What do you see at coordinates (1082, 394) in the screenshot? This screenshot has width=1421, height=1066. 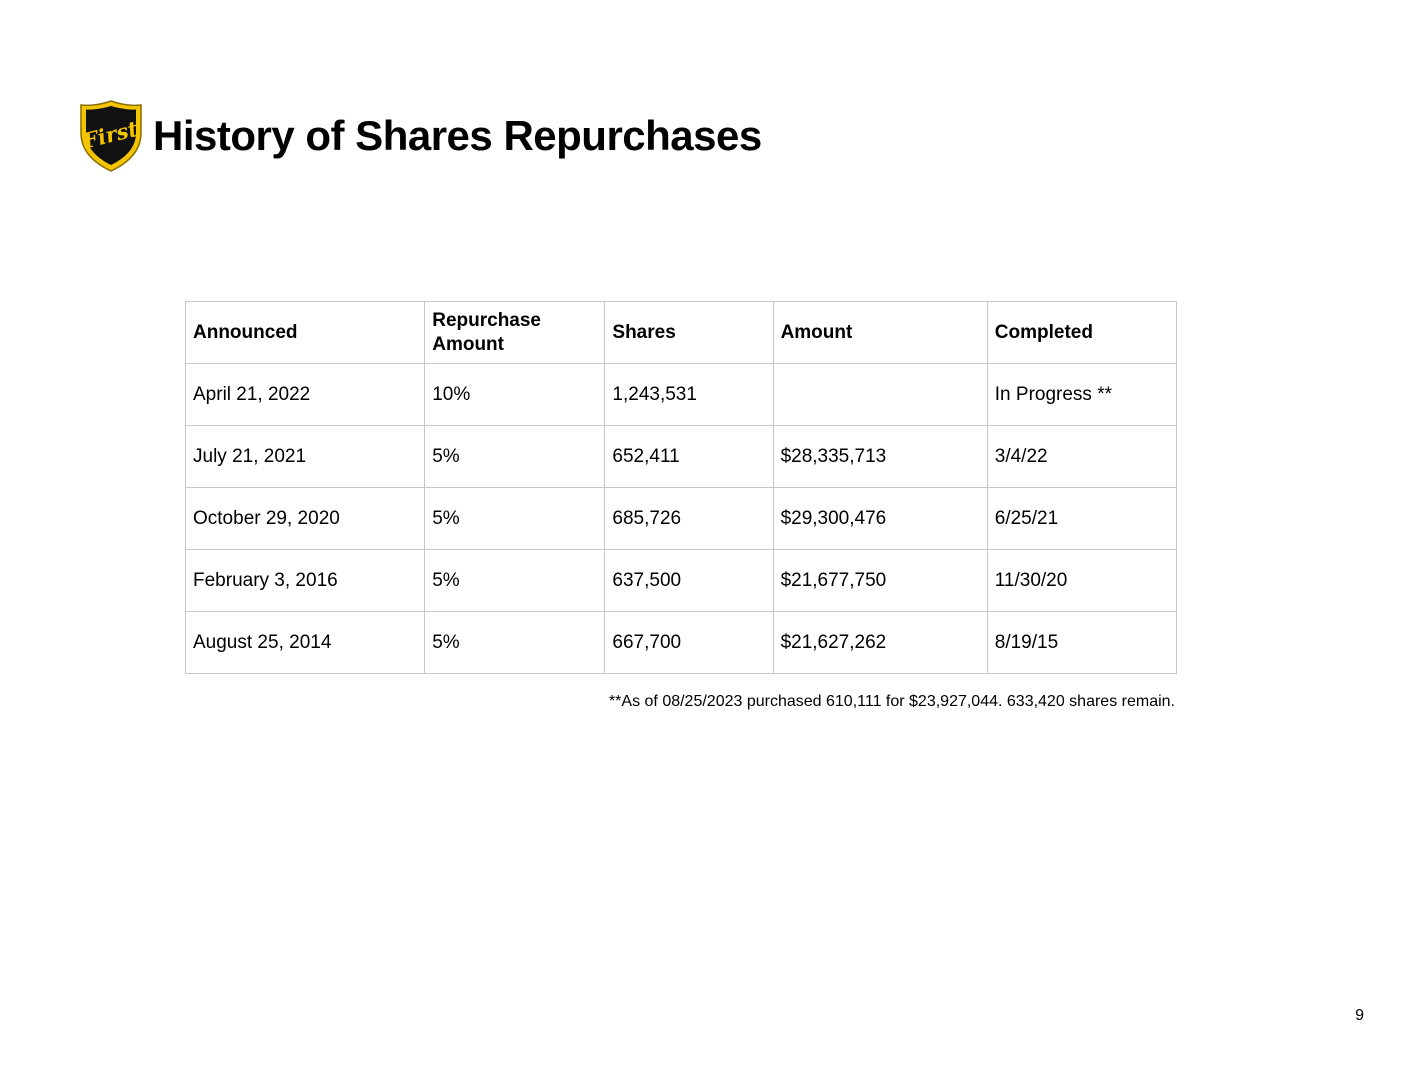 I see `cell-completed: In Progress **` at bounding box center [1082, 394].